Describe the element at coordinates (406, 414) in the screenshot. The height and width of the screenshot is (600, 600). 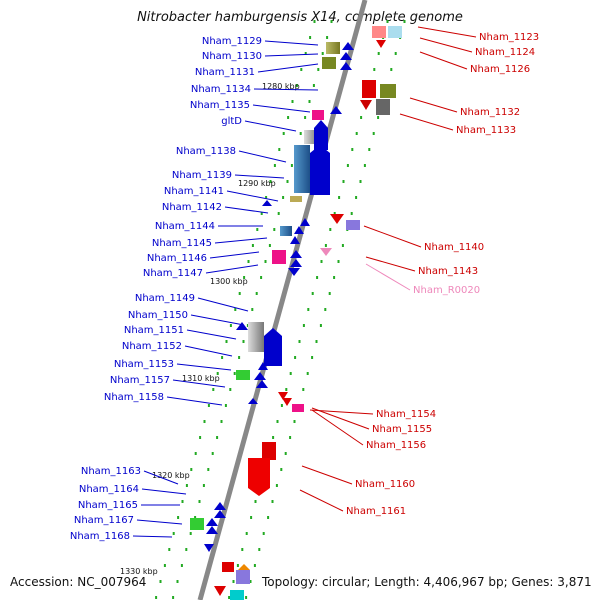
I see `gene-label-right: Nham_1154` at that location.